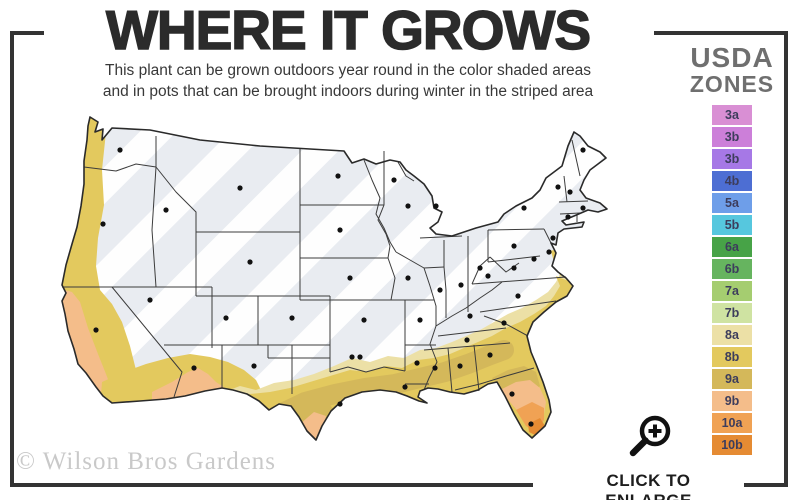 This screenshot has width=800, height=500. Describe the element at coordinates (732, 445) in the screenshot. I see `zone-swatch-10b: 10b` at that location.